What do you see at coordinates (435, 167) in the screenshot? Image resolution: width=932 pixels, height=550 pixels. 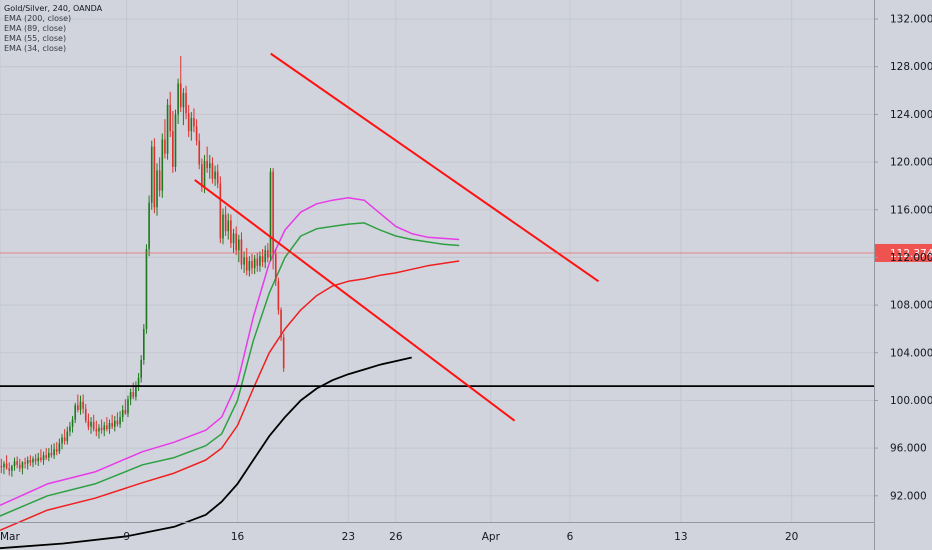 I see `upper-trendline` at bounding box center [435, 167].